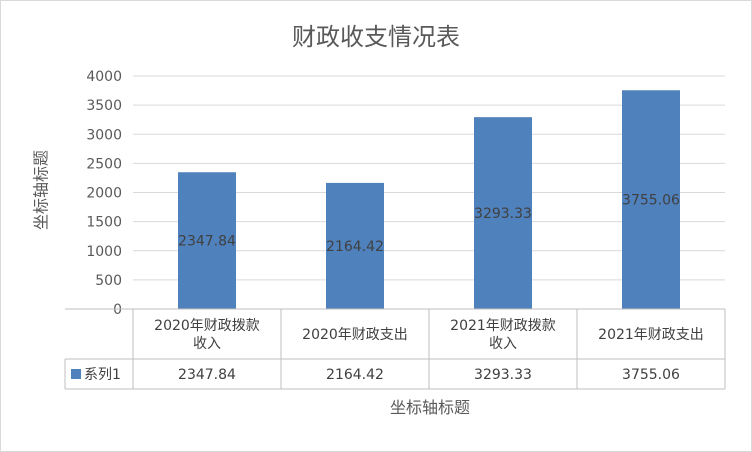 The image size is (752, 452). What do you see at coordinates (503, 326) in the screenshot?
I see `category-label: 2021年财政拨款` at bounding box center [503, 326].